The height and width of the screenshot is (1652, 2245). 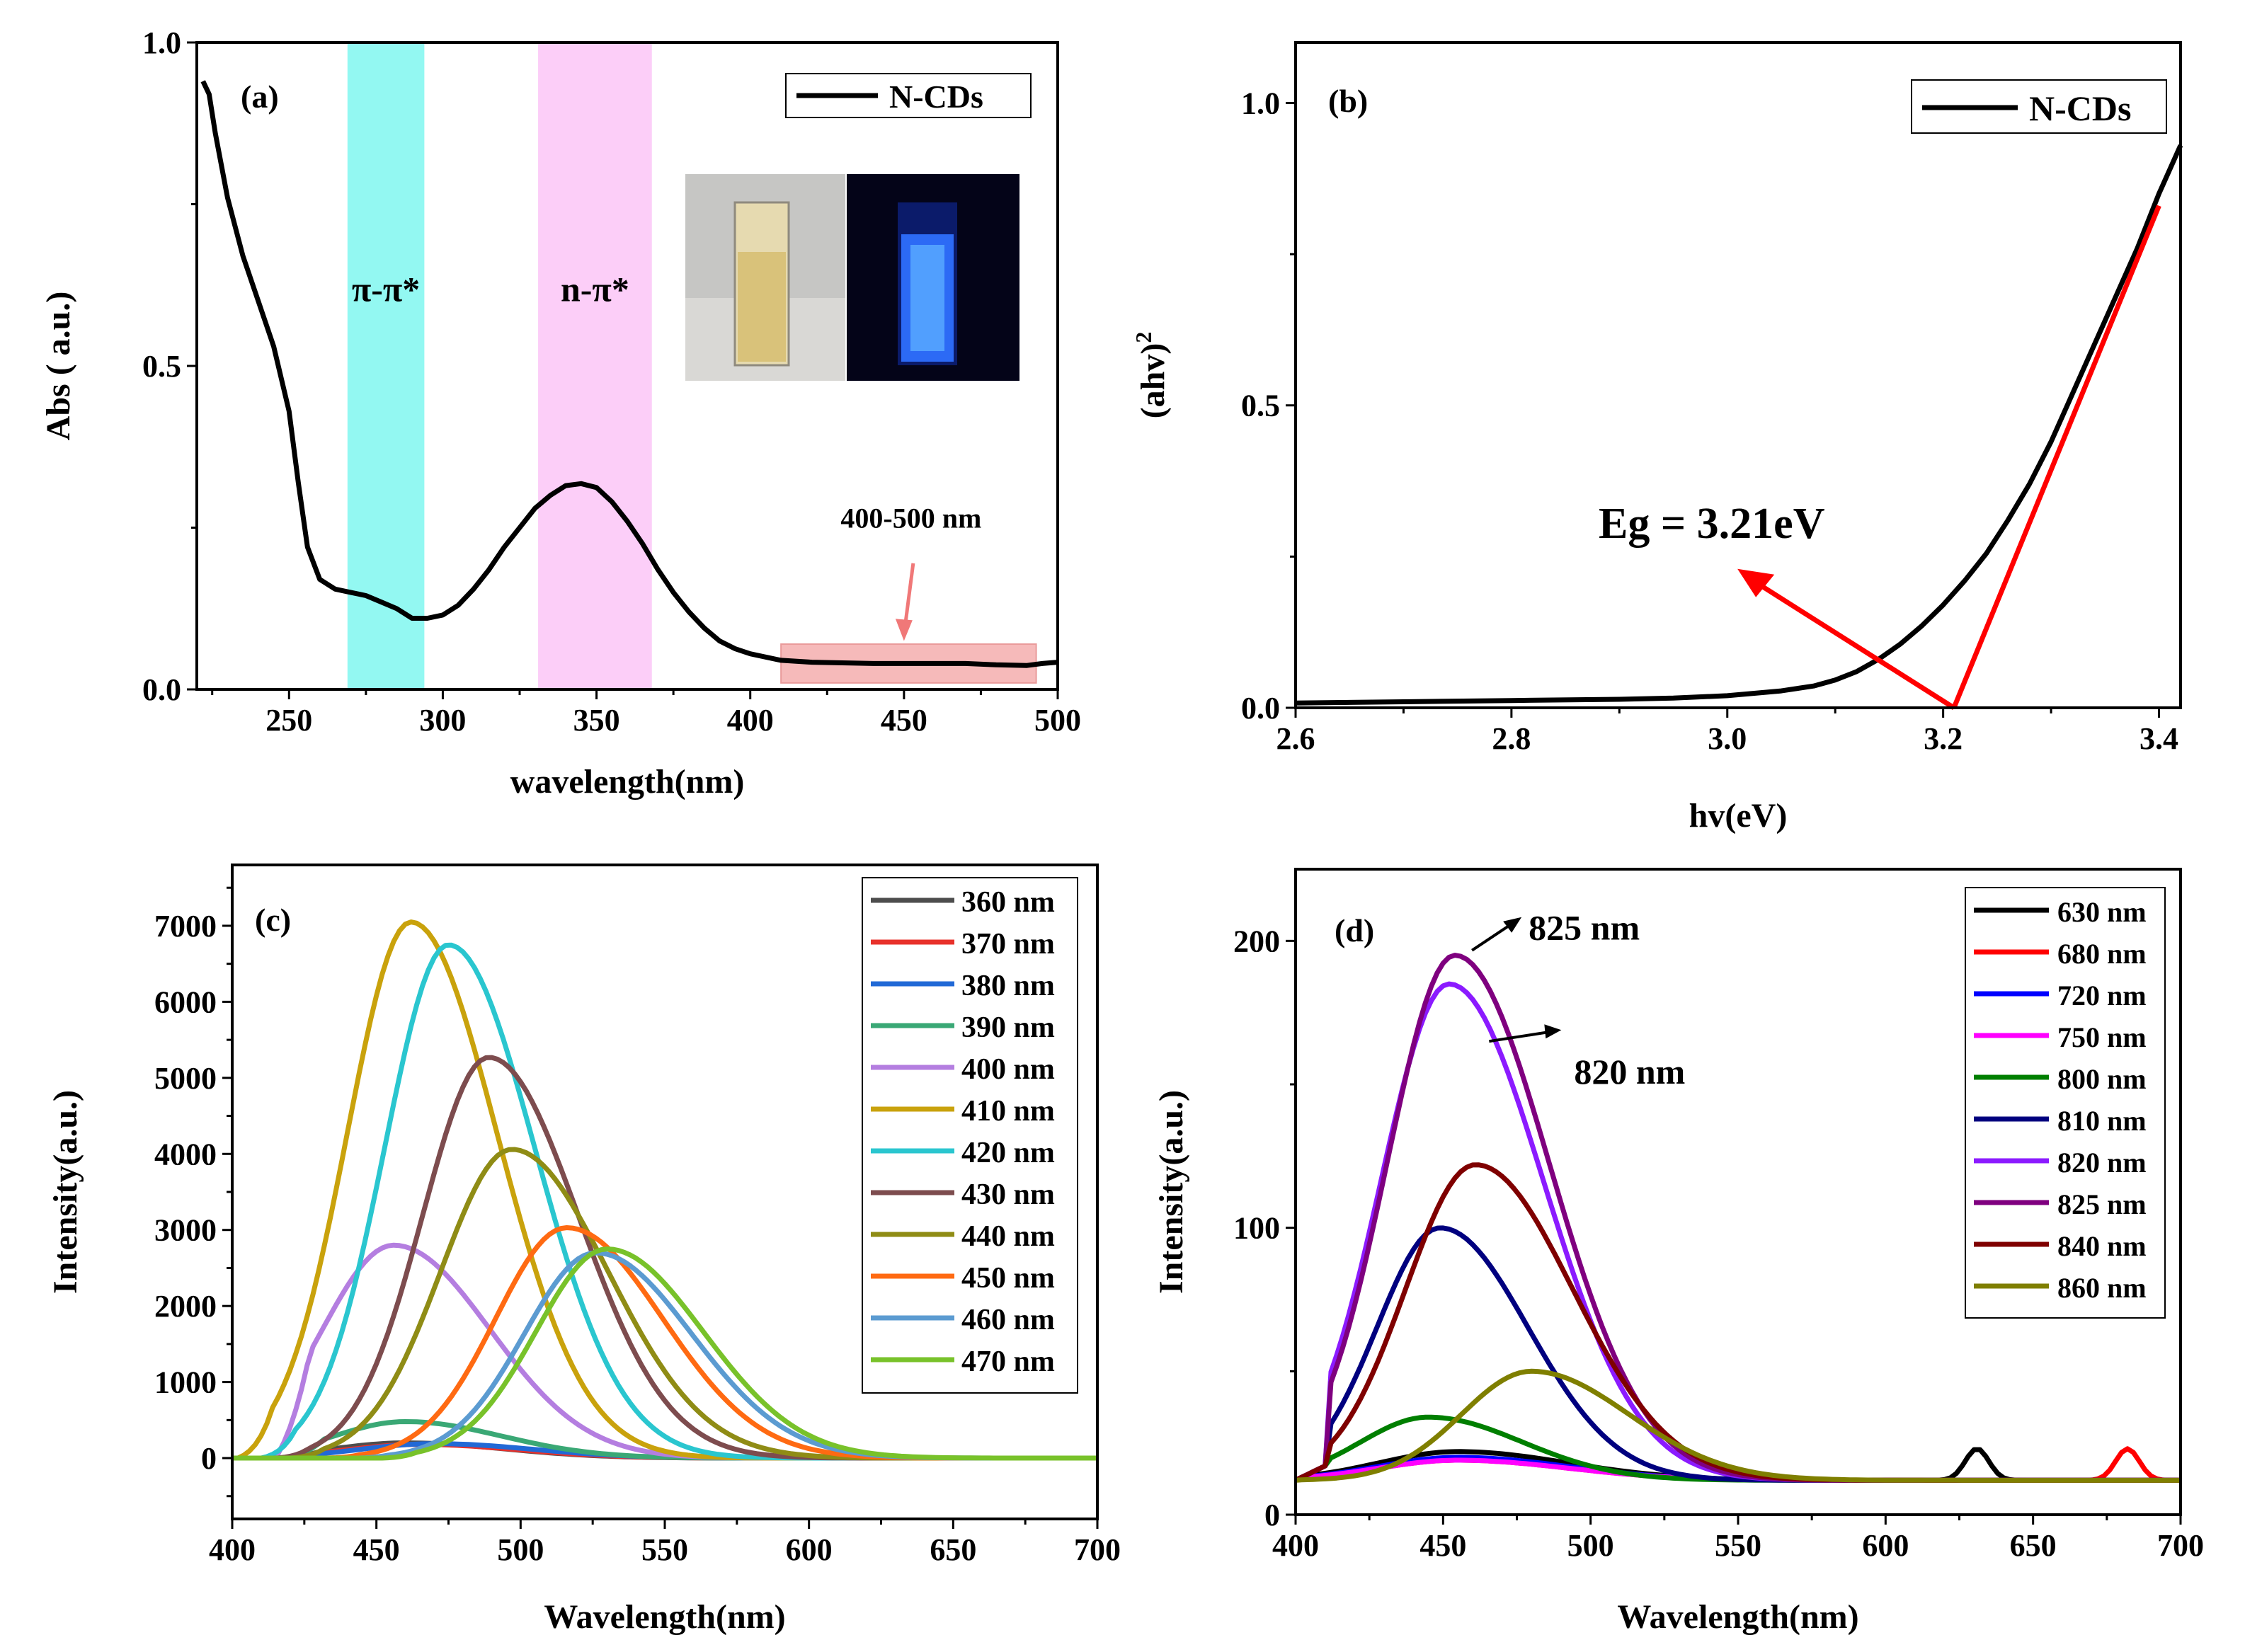 What do you see at coordinates (2102, 1079) in the screenshot?
I see `legend-label: 800 nm` at bounding box center [2102, 1079].